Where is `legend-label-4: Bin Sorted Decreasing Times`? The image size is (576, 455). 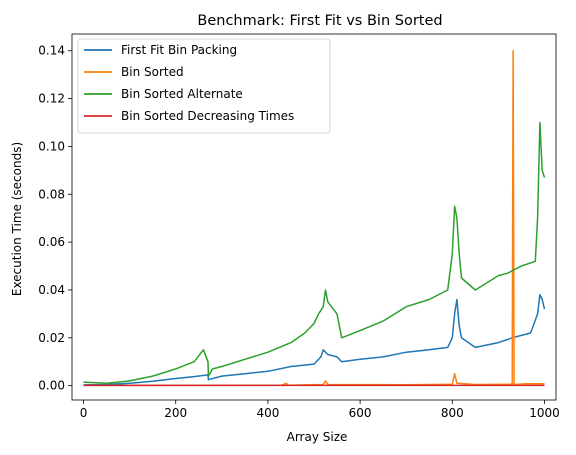 legend-label-4: Bin Sorted Decreasing Times is located at coordinates (207, 116).